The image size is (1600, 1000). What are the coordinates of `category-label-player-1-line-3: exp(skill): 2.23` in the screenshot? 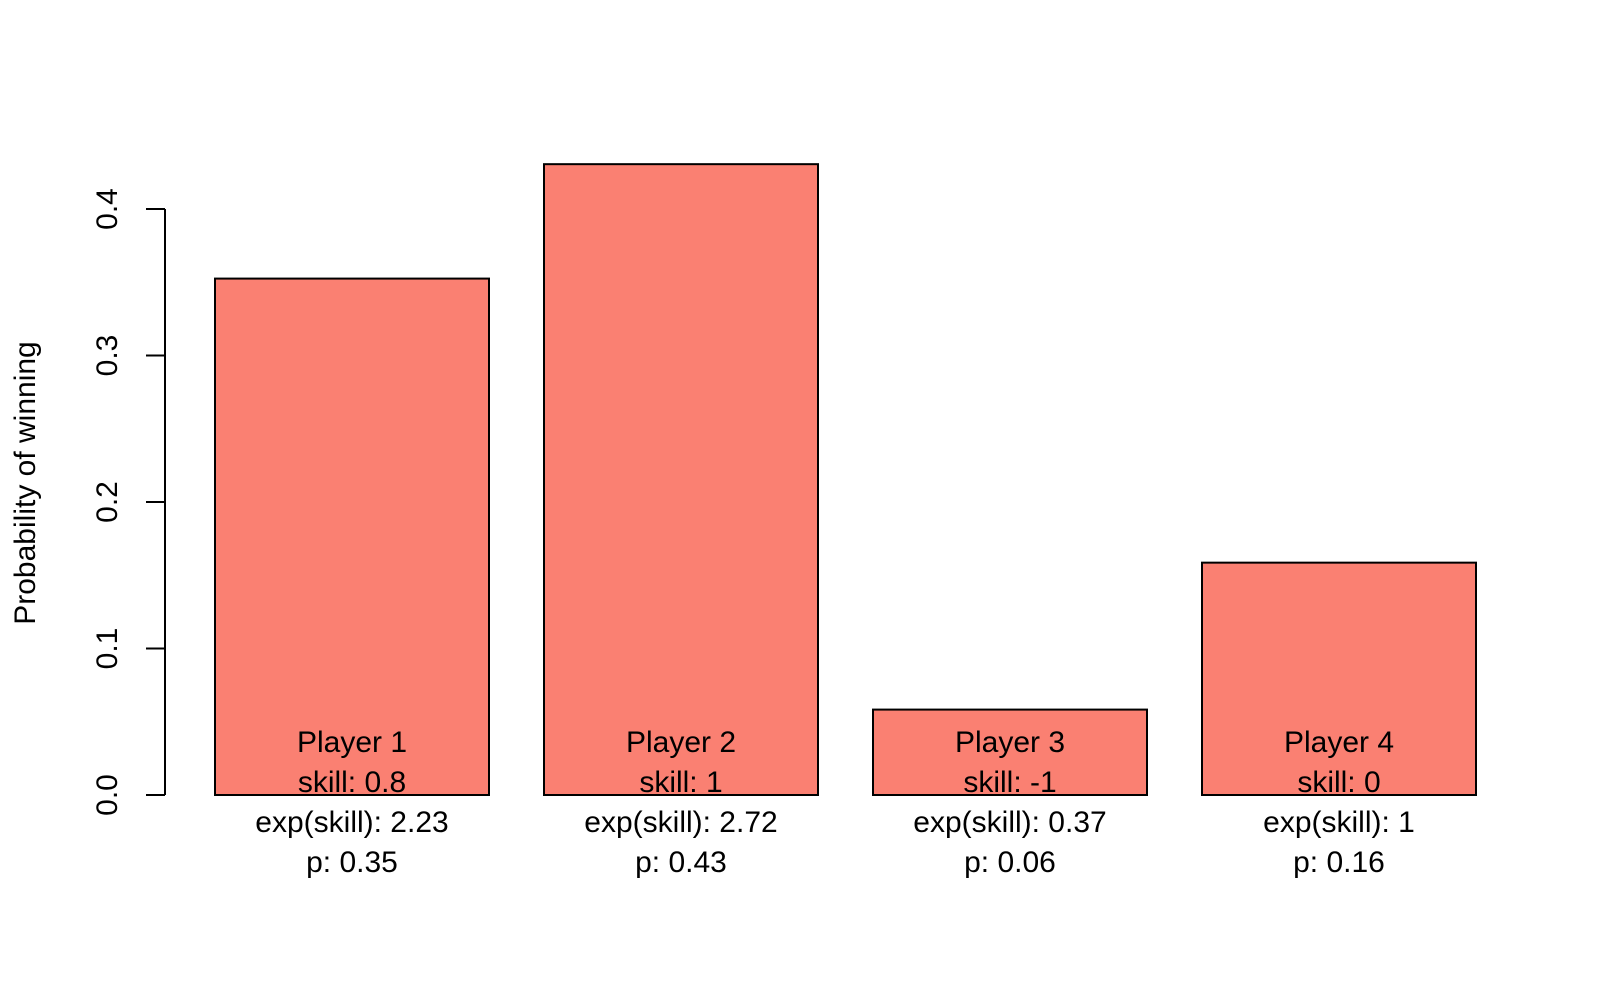 It's located at (351, 822).